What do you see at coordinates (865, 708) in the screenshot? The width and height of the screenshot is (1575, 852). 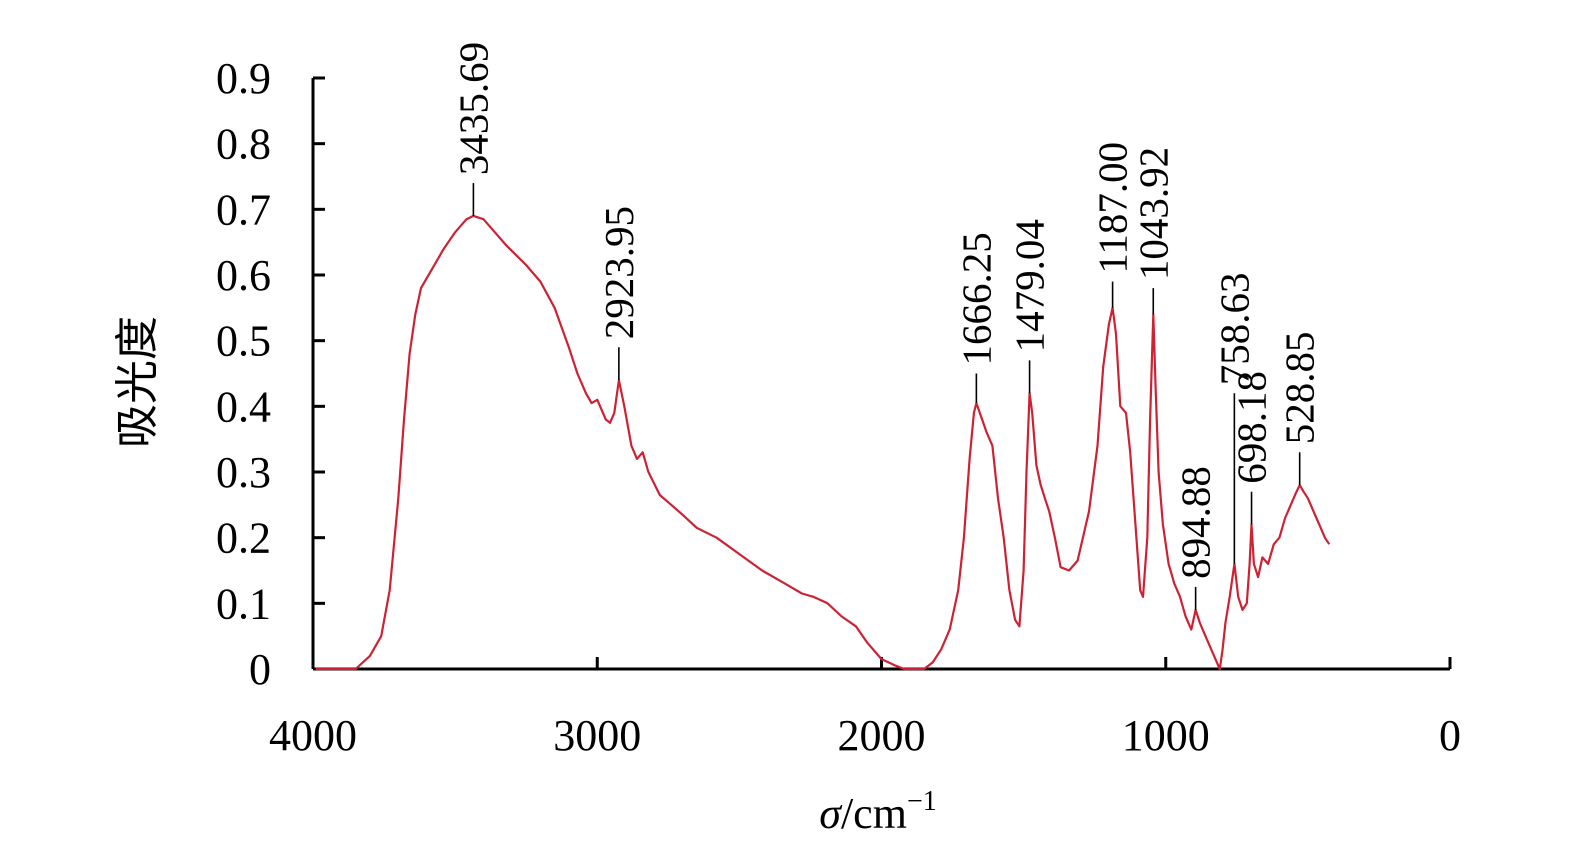 I see `x-ticks: 4000 3000 2000 1000 0` at bounding box center [865, 708].